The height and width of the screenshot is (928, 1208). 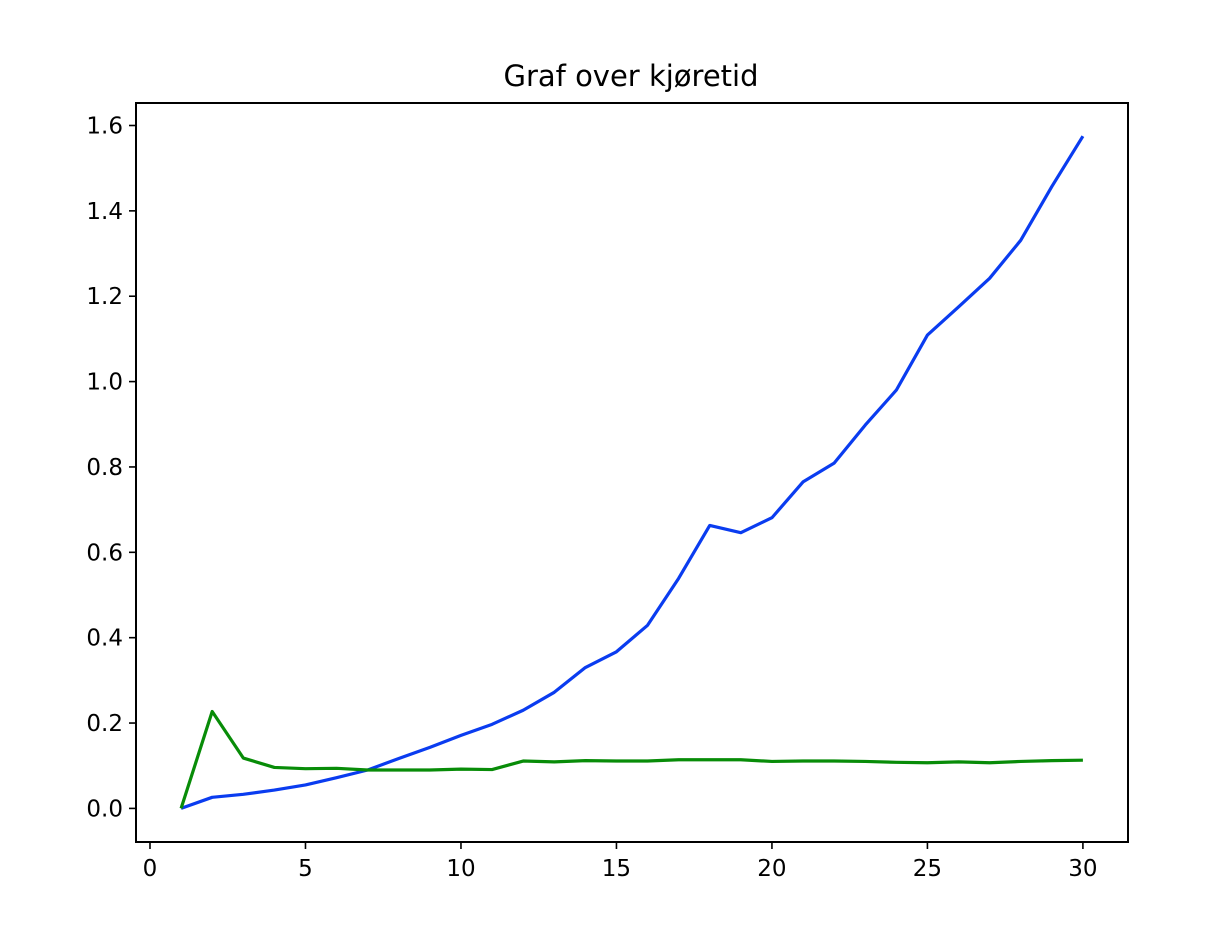 I want to click on y-tick-label: 0.8, so click(x=104, y=468).